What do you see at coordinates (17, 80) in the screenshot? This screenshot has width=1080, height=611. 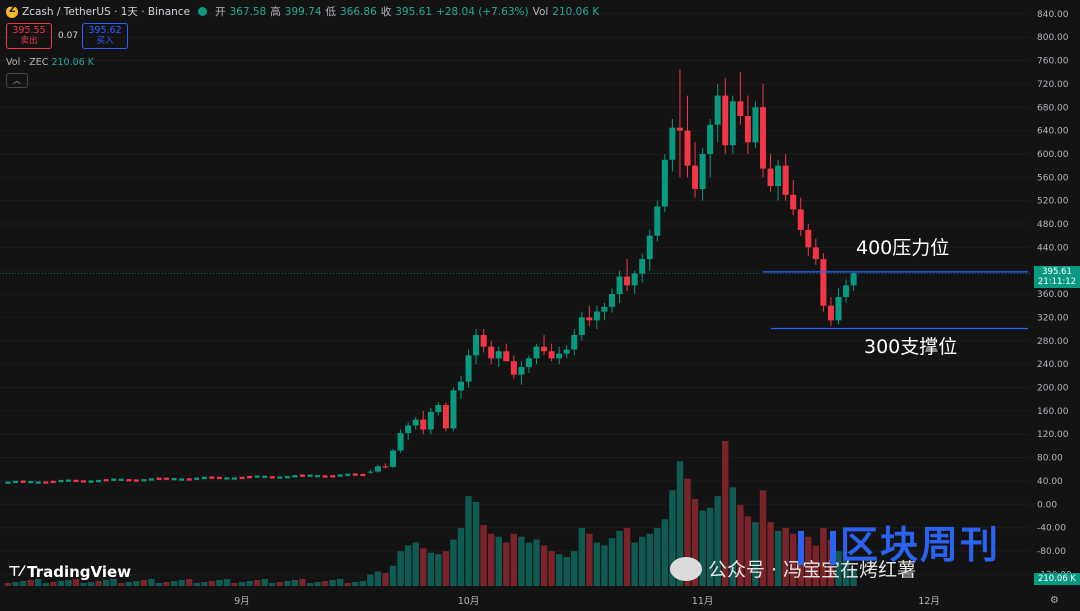 I see `collapse-legend-button: ︿` at bounding box center [17, 80].